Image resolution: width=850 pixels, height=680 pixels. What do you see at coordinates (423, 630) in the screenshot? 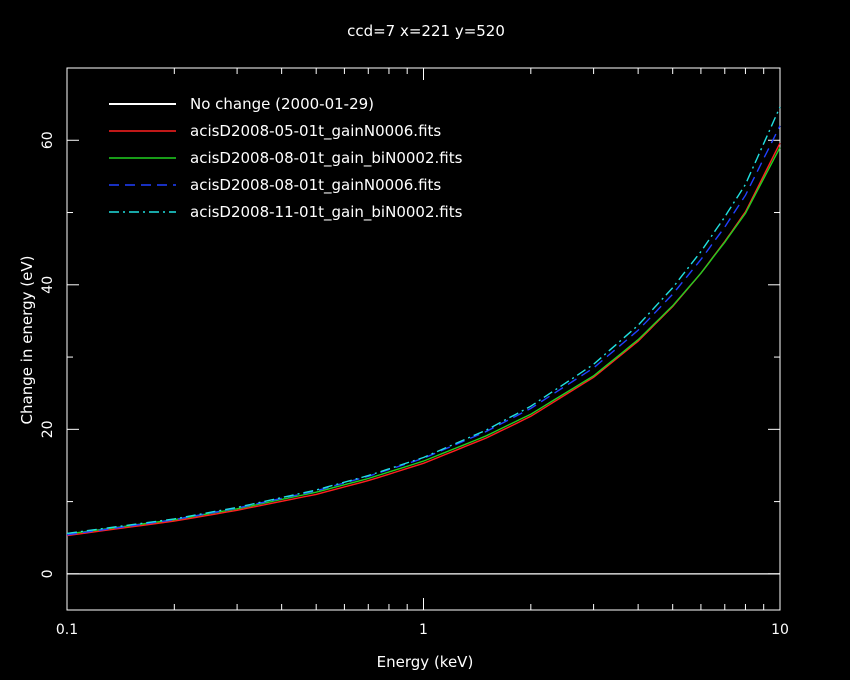
I see `x-tick-label: 1` at bounding box center [423, 630].